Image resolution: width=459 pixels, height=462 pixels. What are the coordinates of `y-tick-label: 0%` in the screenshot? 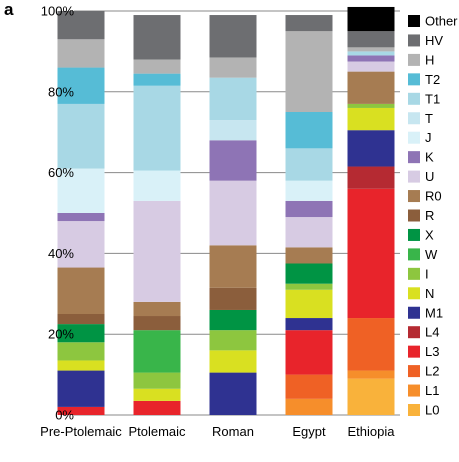 It's located at (64, 415).